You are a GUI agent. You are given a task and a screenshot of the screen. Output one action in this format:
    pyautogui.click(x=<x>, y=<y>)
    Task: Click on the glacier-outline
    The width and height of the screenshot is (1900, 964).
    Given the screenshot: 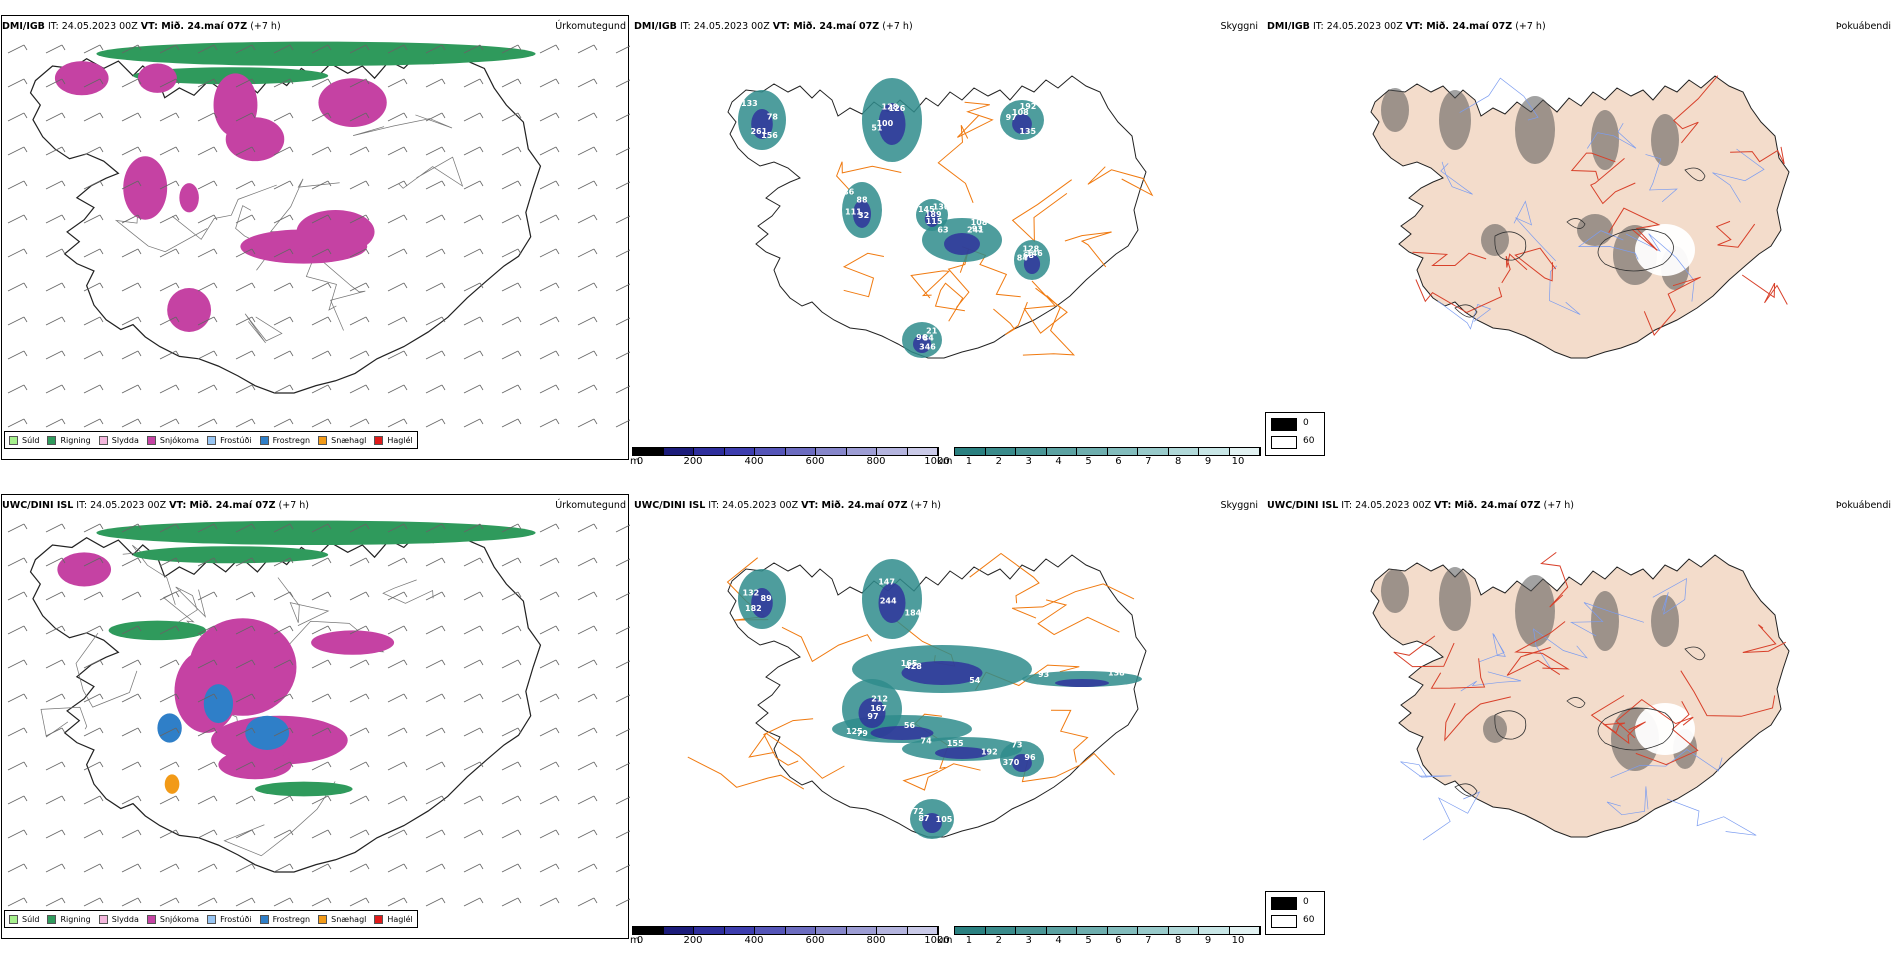 What is the action you would take?
    pyautogui.click(x=1466, y=311)
    